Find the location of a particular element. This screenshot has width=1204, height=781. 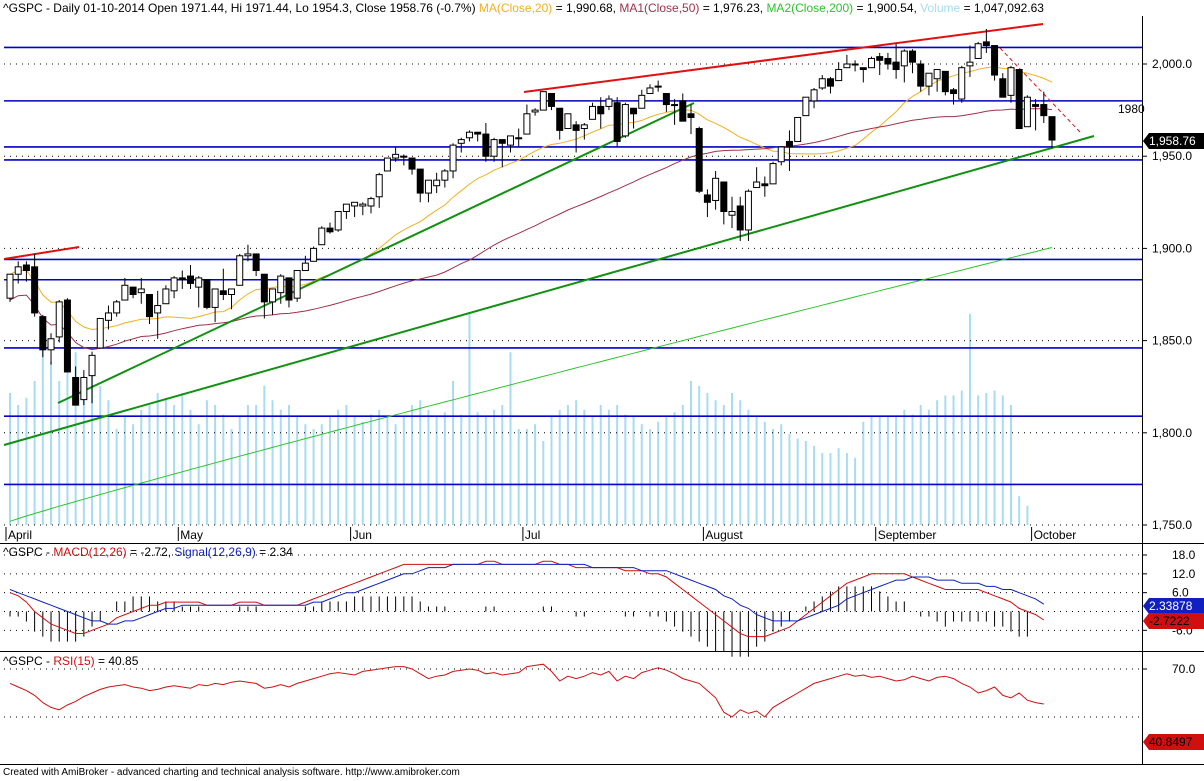

last-price-tag: 1,958.76 is located at coordinates (1173, 141).